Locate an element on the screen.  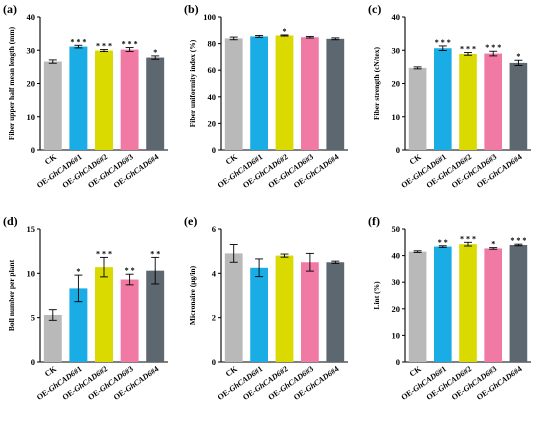
panel-label: (c) is located at coordinates (374, 9).